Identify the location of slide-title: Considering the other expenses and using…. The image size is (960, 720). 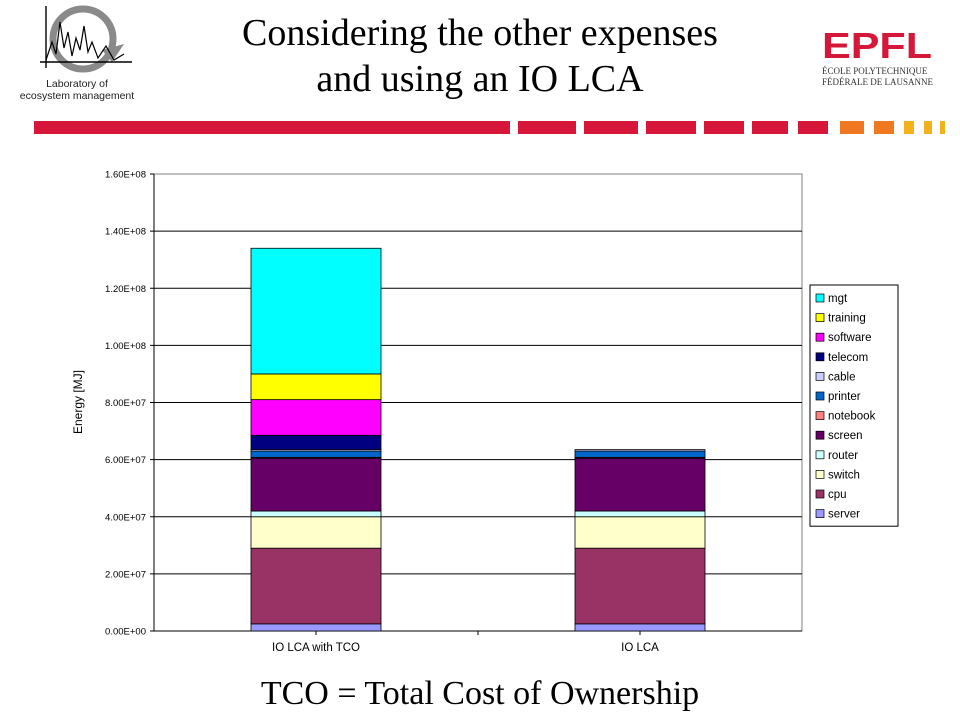
(480, 56).